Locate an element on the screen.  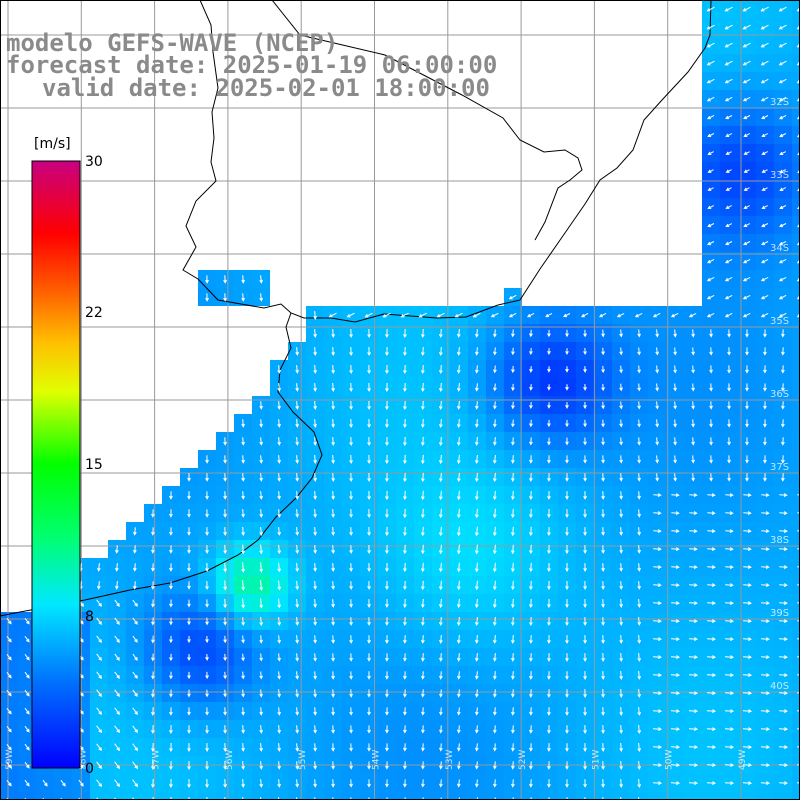
longitude-label: 59W is located at coordinates (10, 760).